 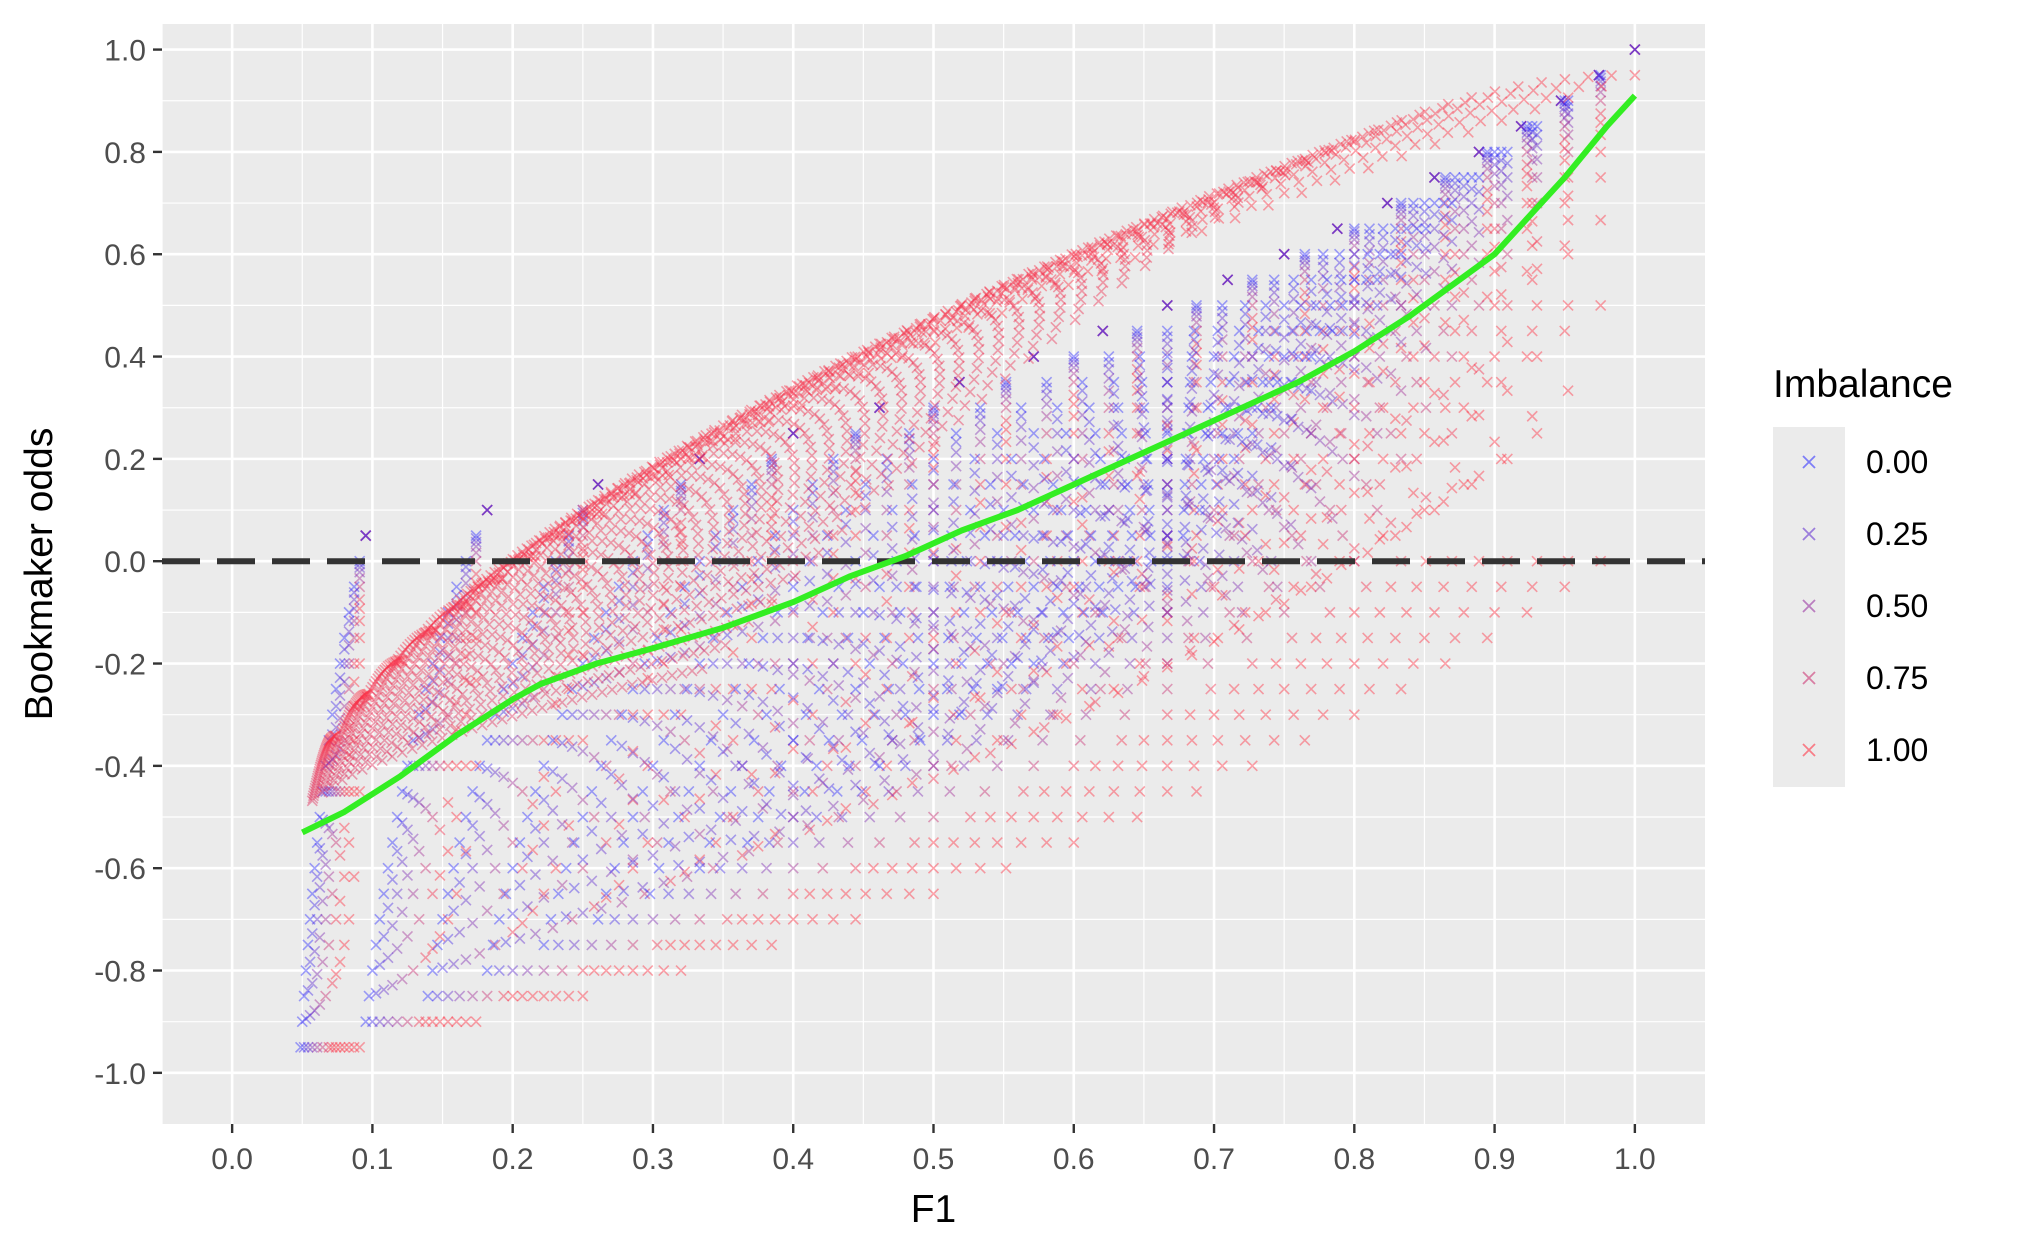 What do you see at coordinates (120, 972) in the screenshot?
I see `y-tick-label: -0.8` at bounding box center [120, 972].